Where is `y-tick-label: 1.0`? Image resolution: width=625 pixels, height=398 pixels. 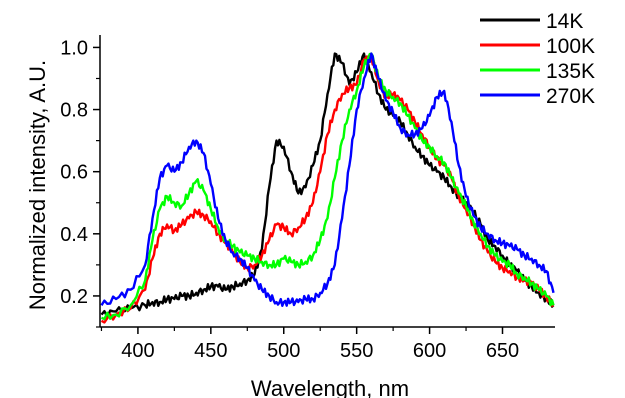
y-tick-label: 1.0 is located at coordinates (74, 48).